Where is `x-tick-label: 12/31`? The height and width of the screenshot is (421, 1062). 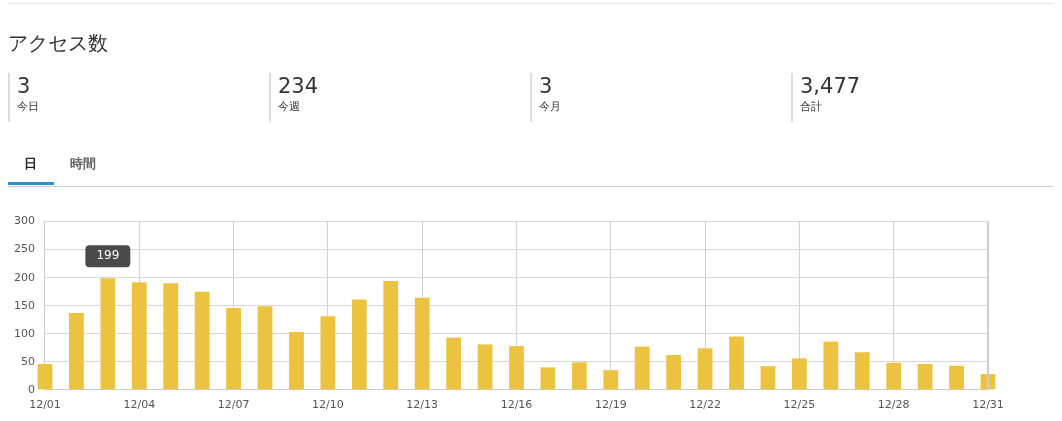
x-tick-label: 12/31 is located at coordinates (988, 405).